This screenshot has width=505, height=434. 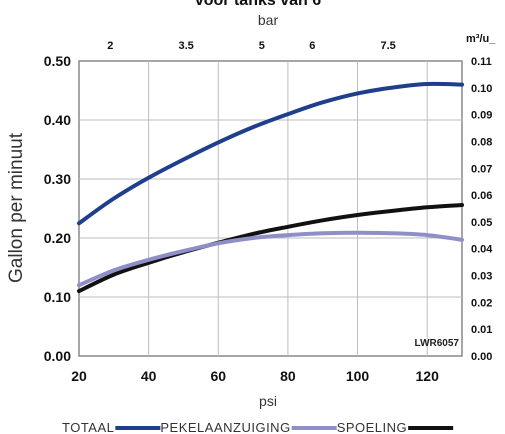 I want to click on bottom-axis-label: psi, so click(x=268, y=401).